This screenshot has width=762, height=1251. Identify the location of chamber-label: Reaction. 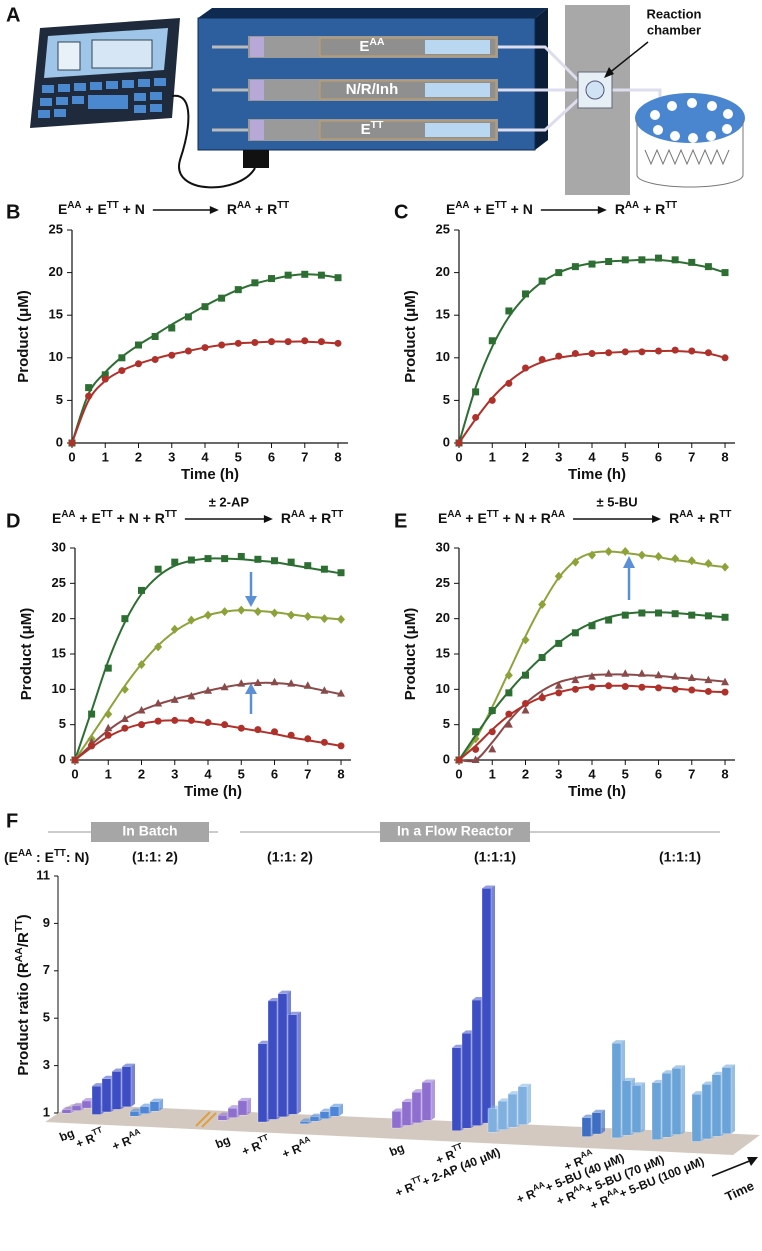
(674, 13).